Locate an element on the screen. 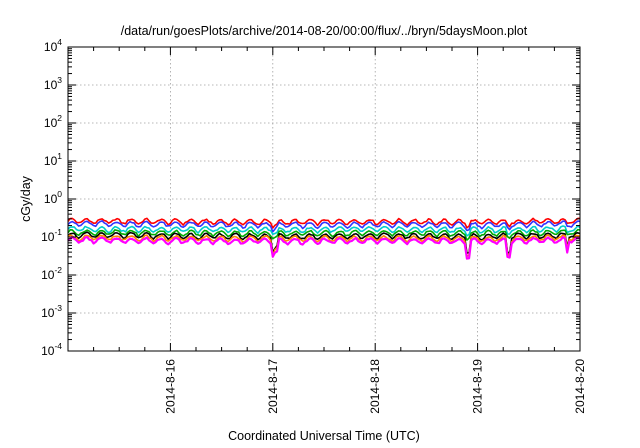 The image size is (640, 448). x-tick-label: 2014-8-19 is located at coordinates (478, 386).